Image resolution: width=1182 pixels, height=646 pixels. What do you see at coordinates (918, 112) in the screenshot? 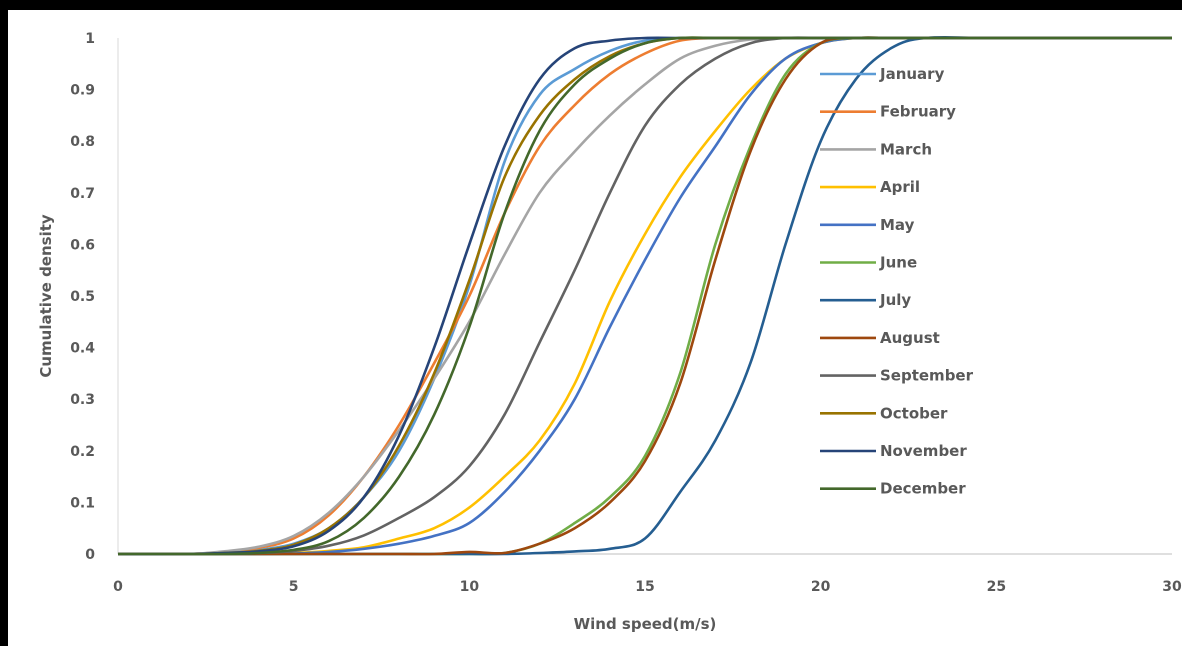
I see `legend-label-february: February` at bounding box center [918, 112].